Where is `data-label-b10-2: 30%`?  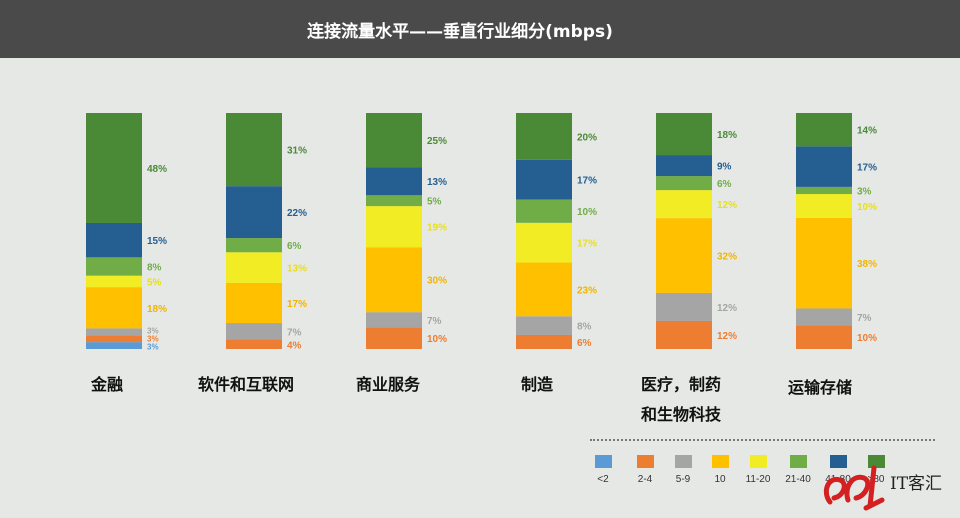 data-label-b10-2: 30% is located at coordinates (437, 281).